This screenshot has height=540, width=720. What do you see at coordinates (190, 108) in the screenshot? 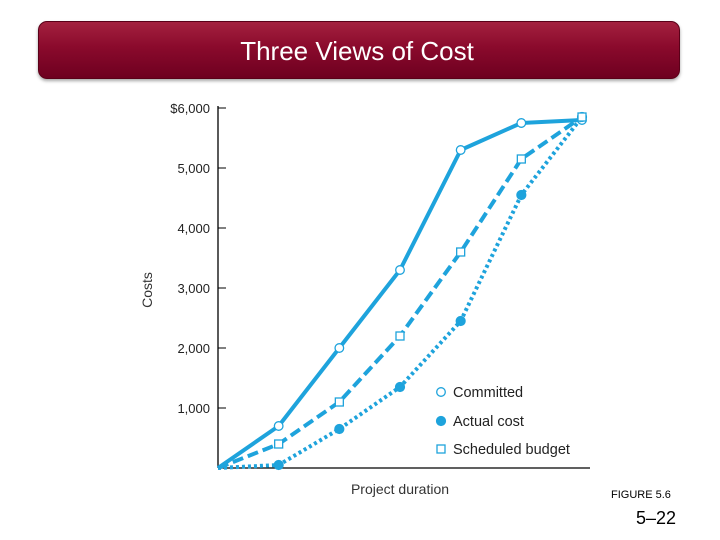
I see `y-tick-label: $6,000` at bounding box center [190, 108].